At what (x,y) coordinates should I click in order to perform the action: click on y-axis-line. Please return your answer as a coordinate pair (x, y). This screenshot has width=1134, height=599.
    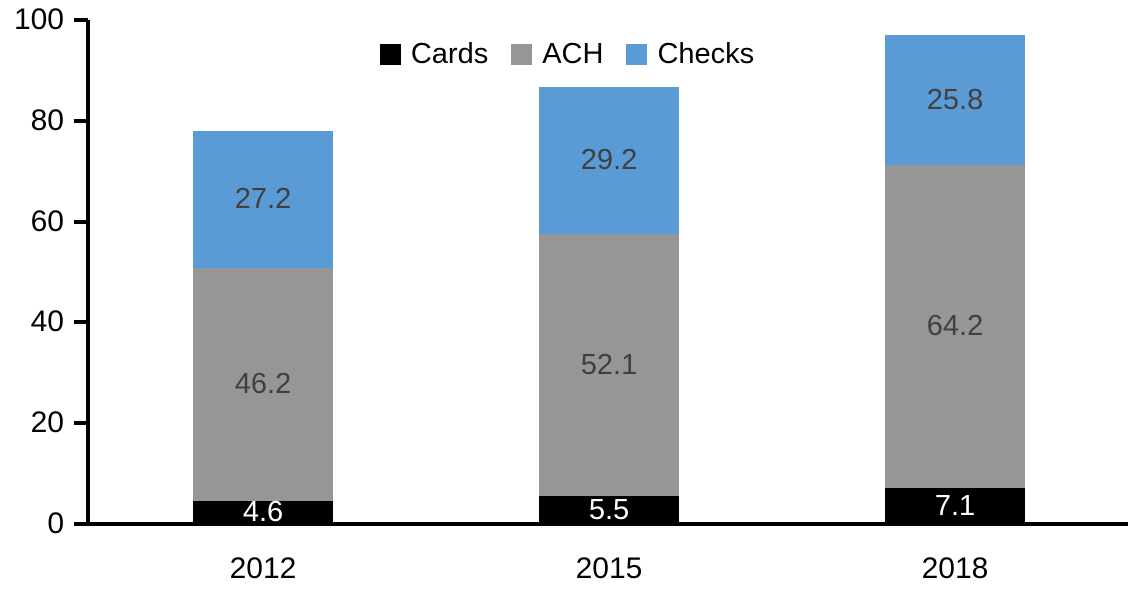
    Looking at the image, I should click on (88, 273).